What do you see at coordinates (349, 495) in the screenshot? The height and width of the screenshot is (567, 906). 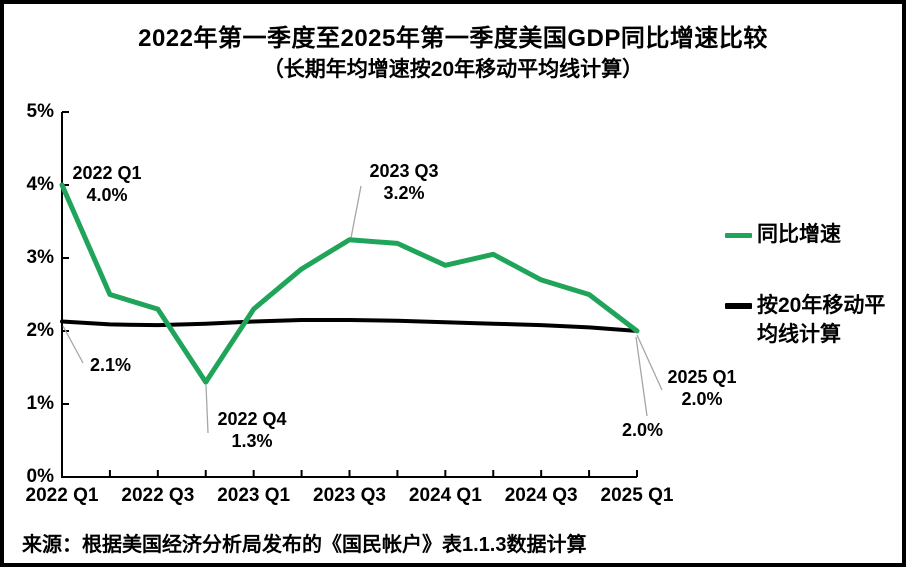 I see `x-axis-label: 2023 Q3` at bounding box center [349, 495].